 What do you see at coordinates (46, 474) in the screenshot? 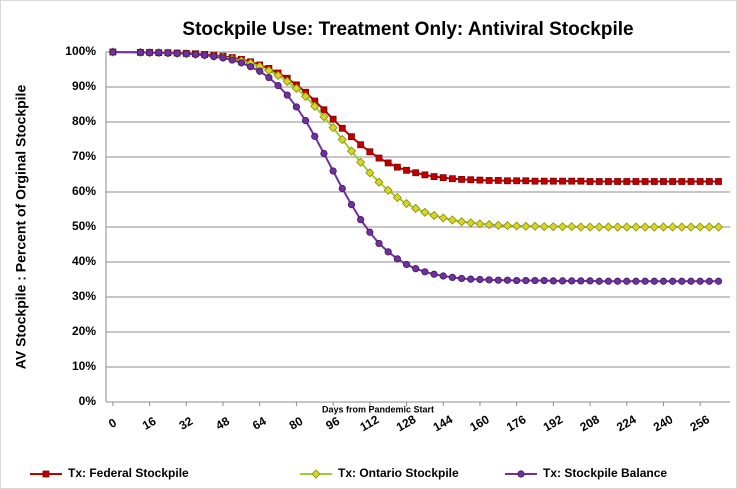
I see `legend-marker` at bounding box center [46, 474].